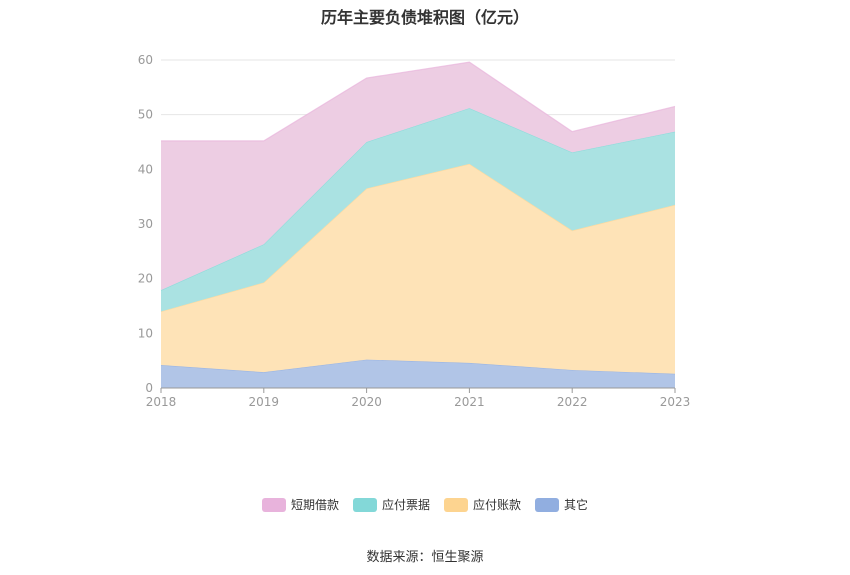  What do you see at coordinates (405, 505) in the screenshot?
I see `legend-label: 应付票据` at bounding box center [405, 505].